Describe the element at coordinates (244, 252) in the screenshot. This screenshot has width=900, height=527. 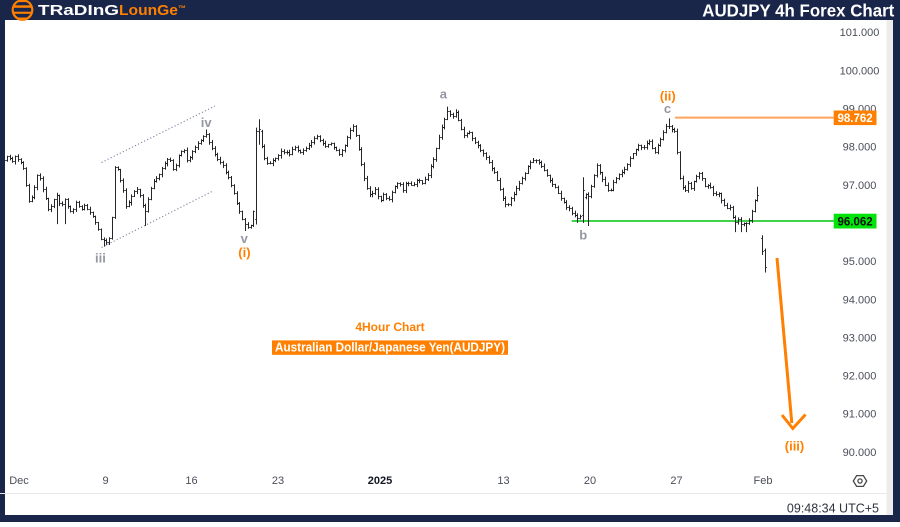
I see `svg-text: (i)` at that location.